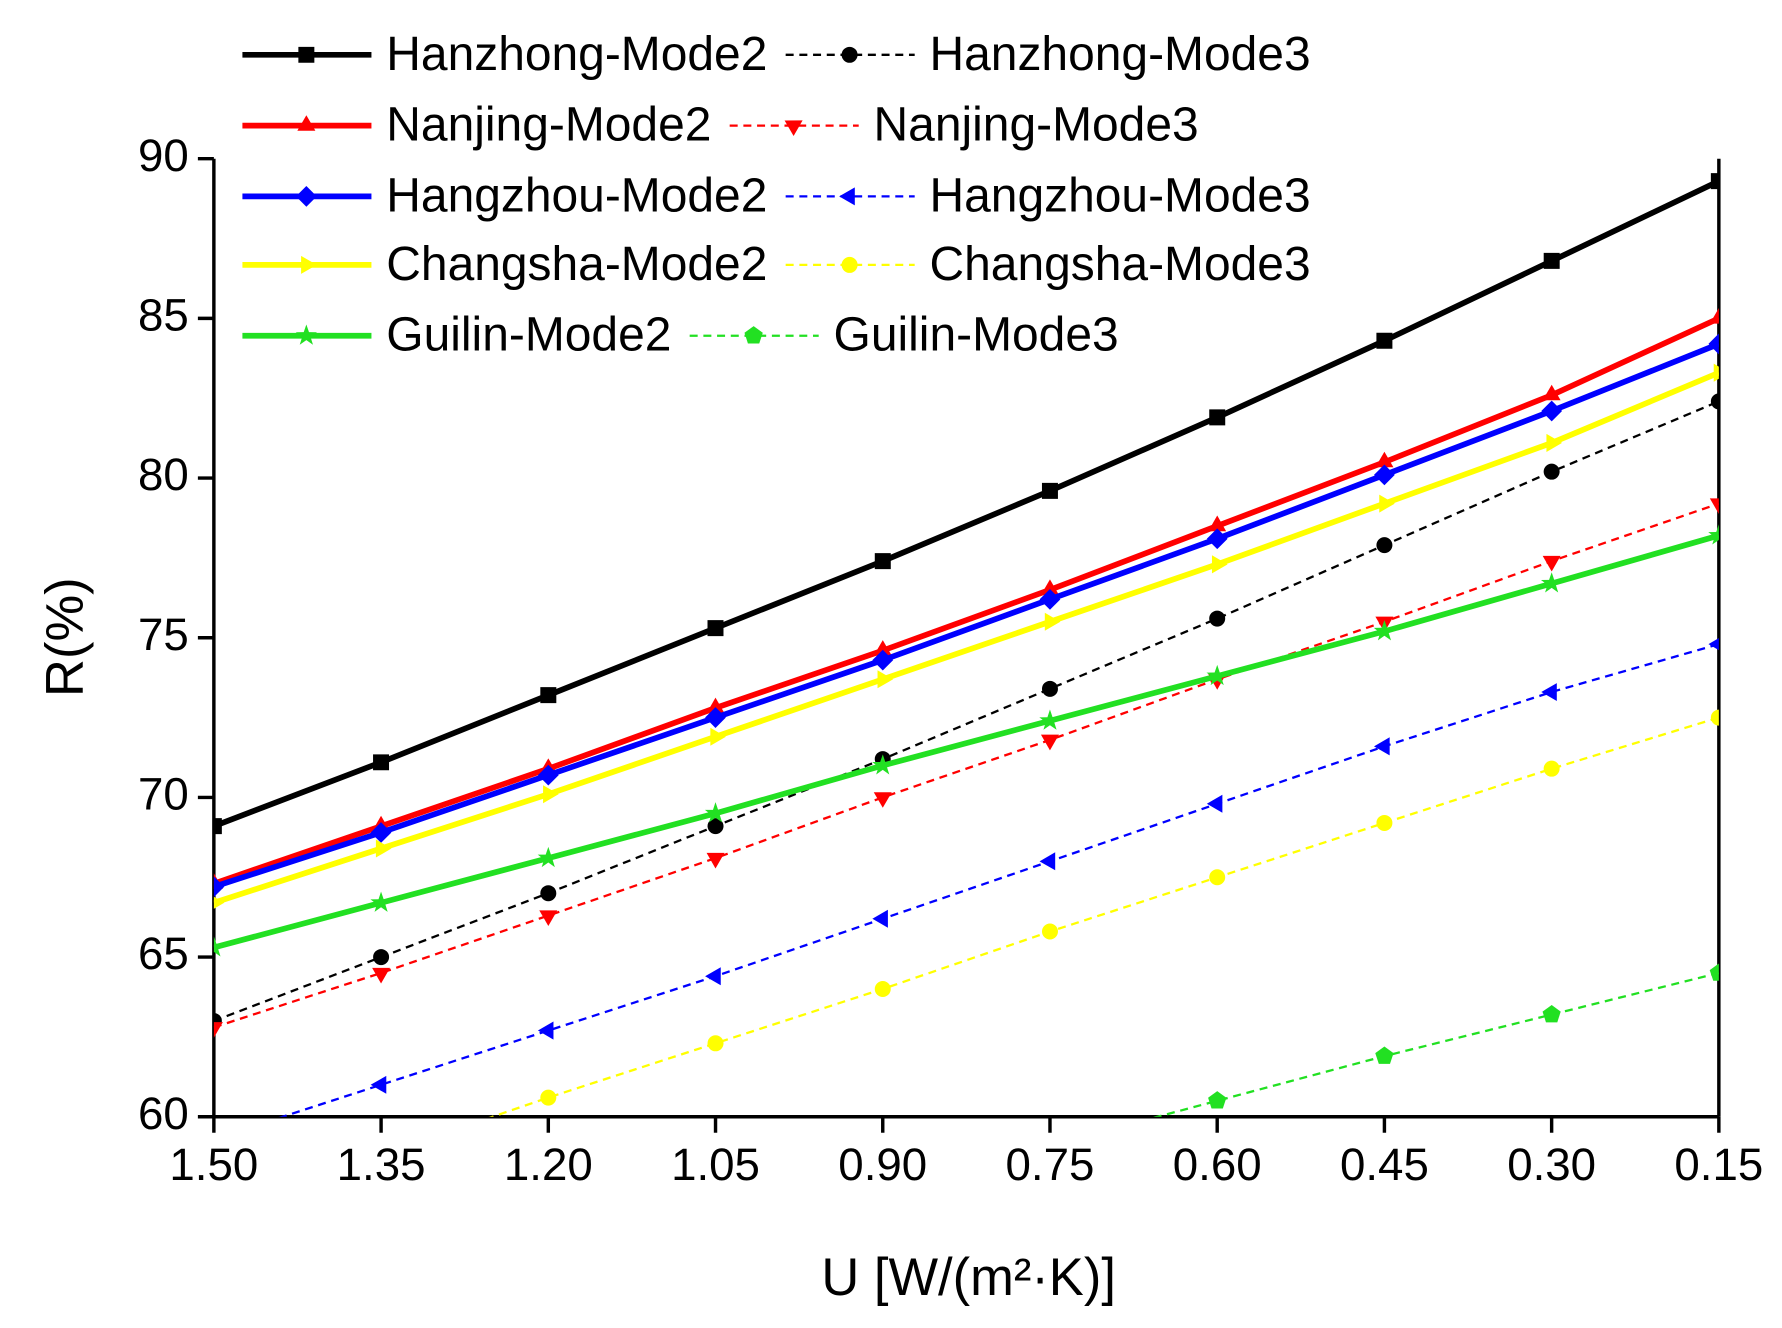  Describe the element at coordinates (381, 1164) in the screenshot. I see `x-tick-label: 1.35` at that location.